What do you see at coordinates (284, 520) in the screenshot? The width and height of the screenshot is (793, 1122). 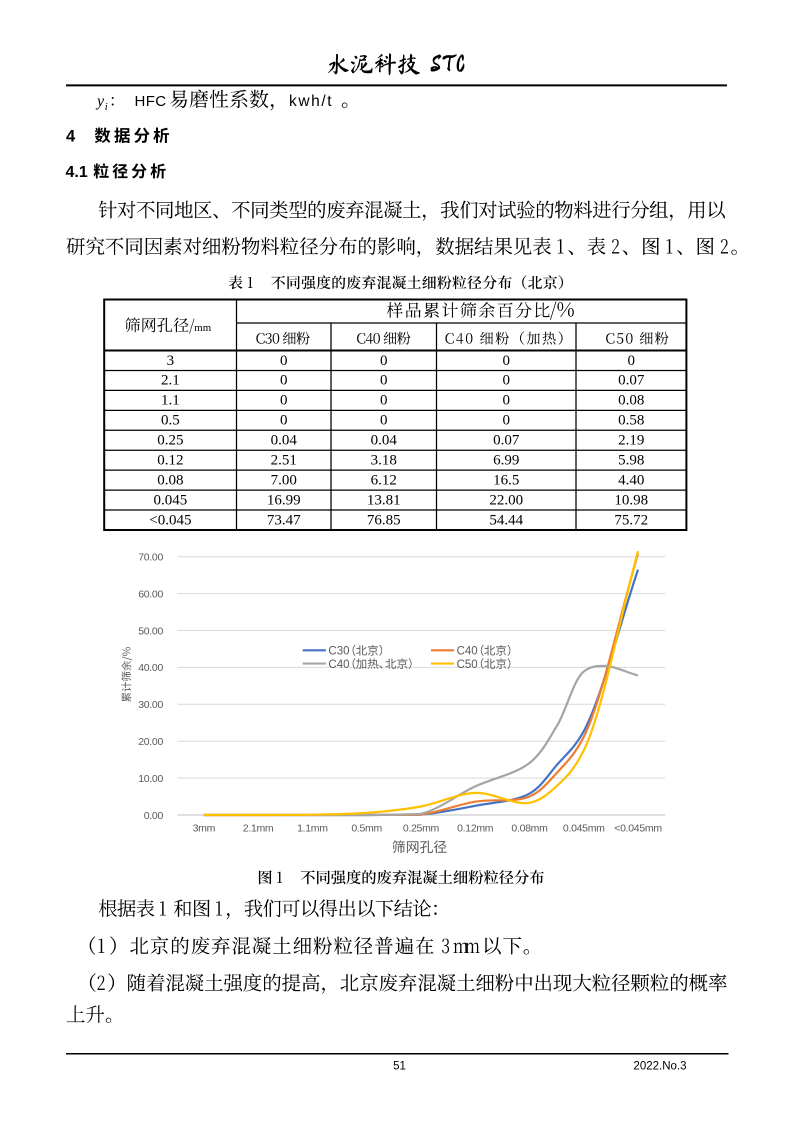 I see `svg-text: 73.47` at bounding box center [284, 520].